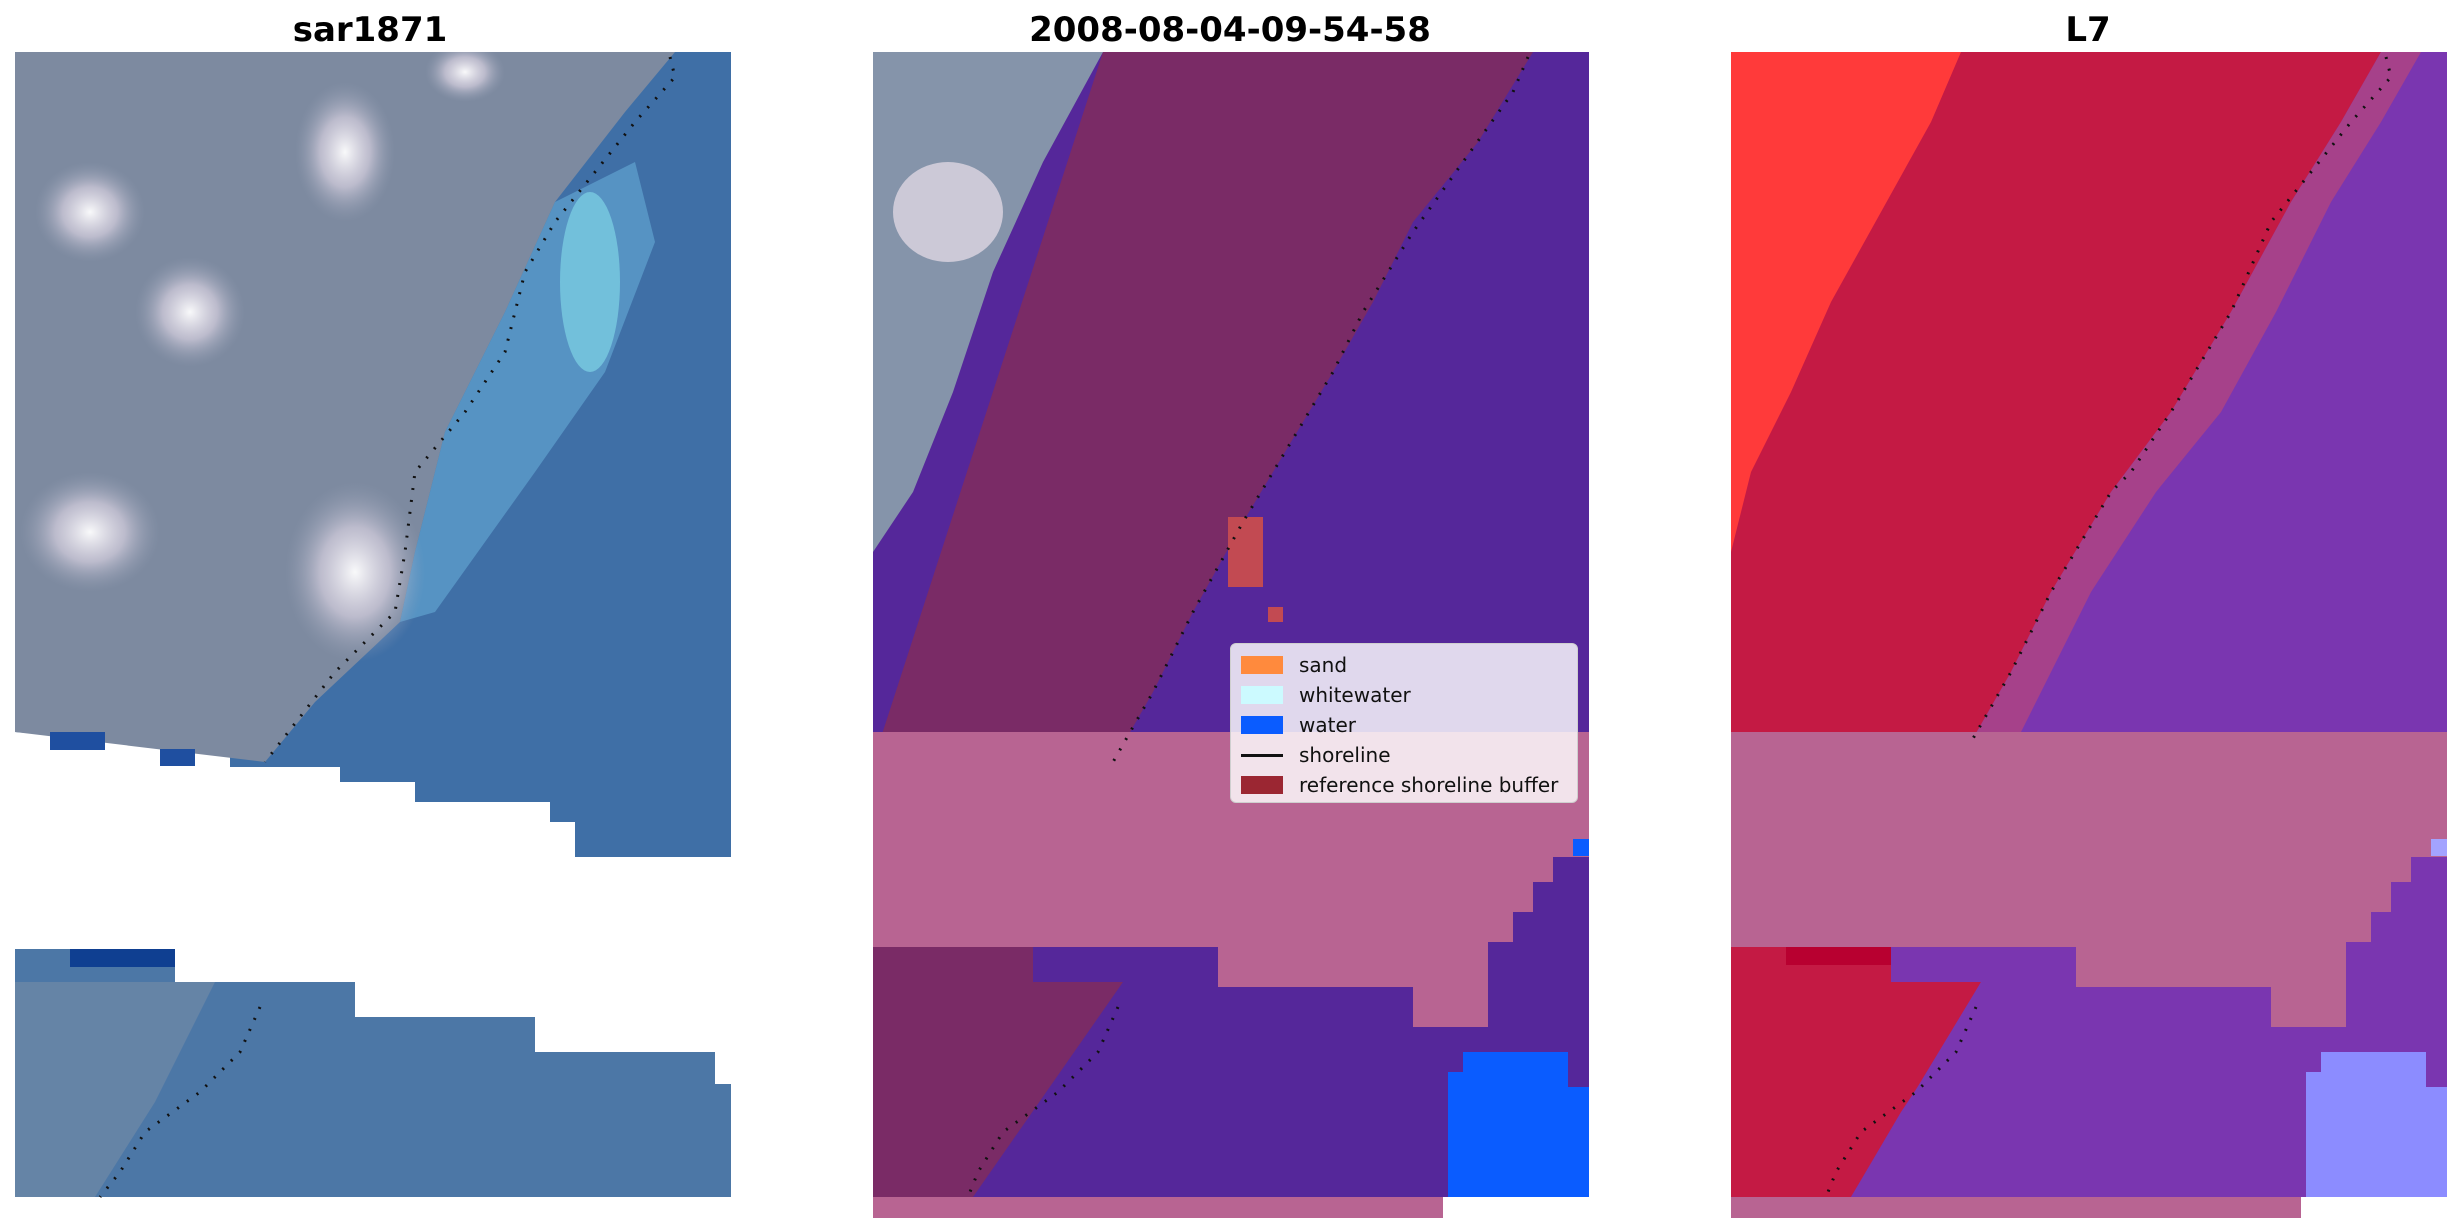  Describe the element at coordinates (1262, 785) in the screenshot. I see `buffer-swatch` at that location.